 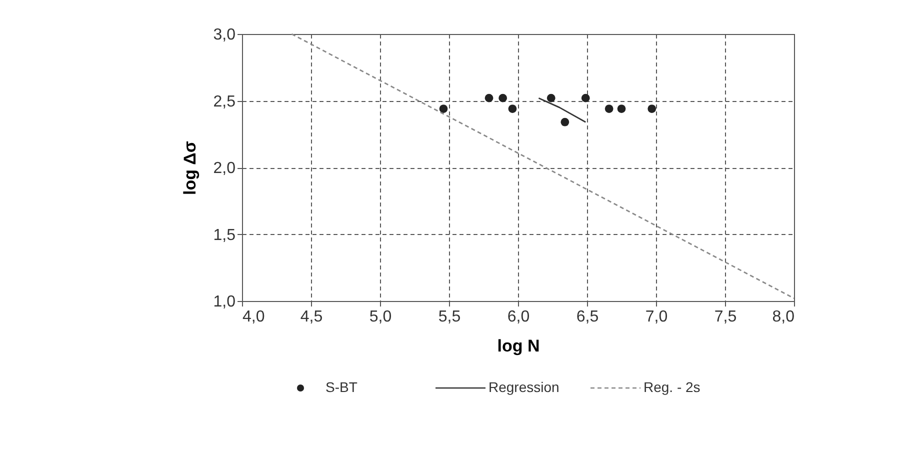 I want to click on y-tick-label: 1,0, so click(x=224, y=302).